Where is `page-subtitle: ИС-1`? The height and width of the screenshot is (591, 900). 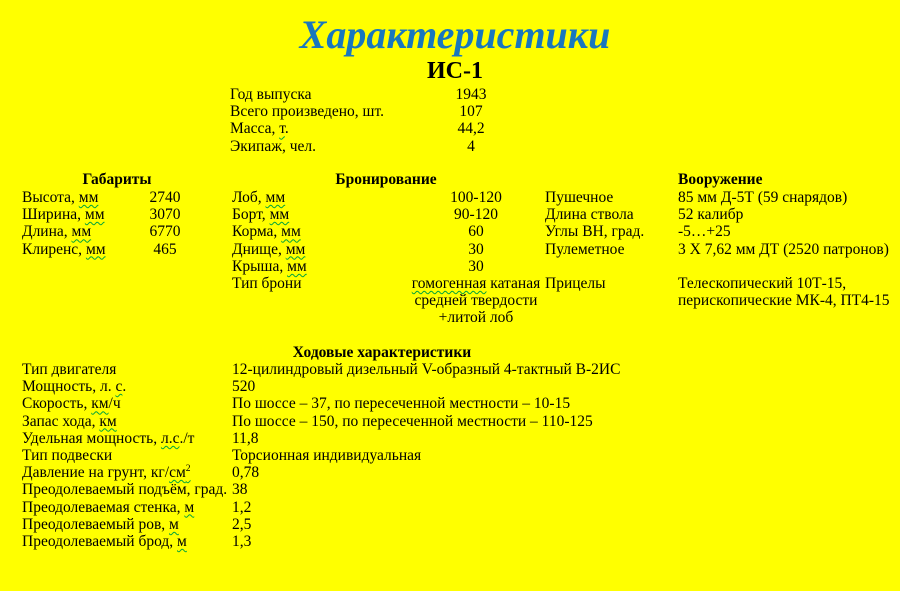
page-subtitle: ИС-1 is located at coordinates (455, 71).